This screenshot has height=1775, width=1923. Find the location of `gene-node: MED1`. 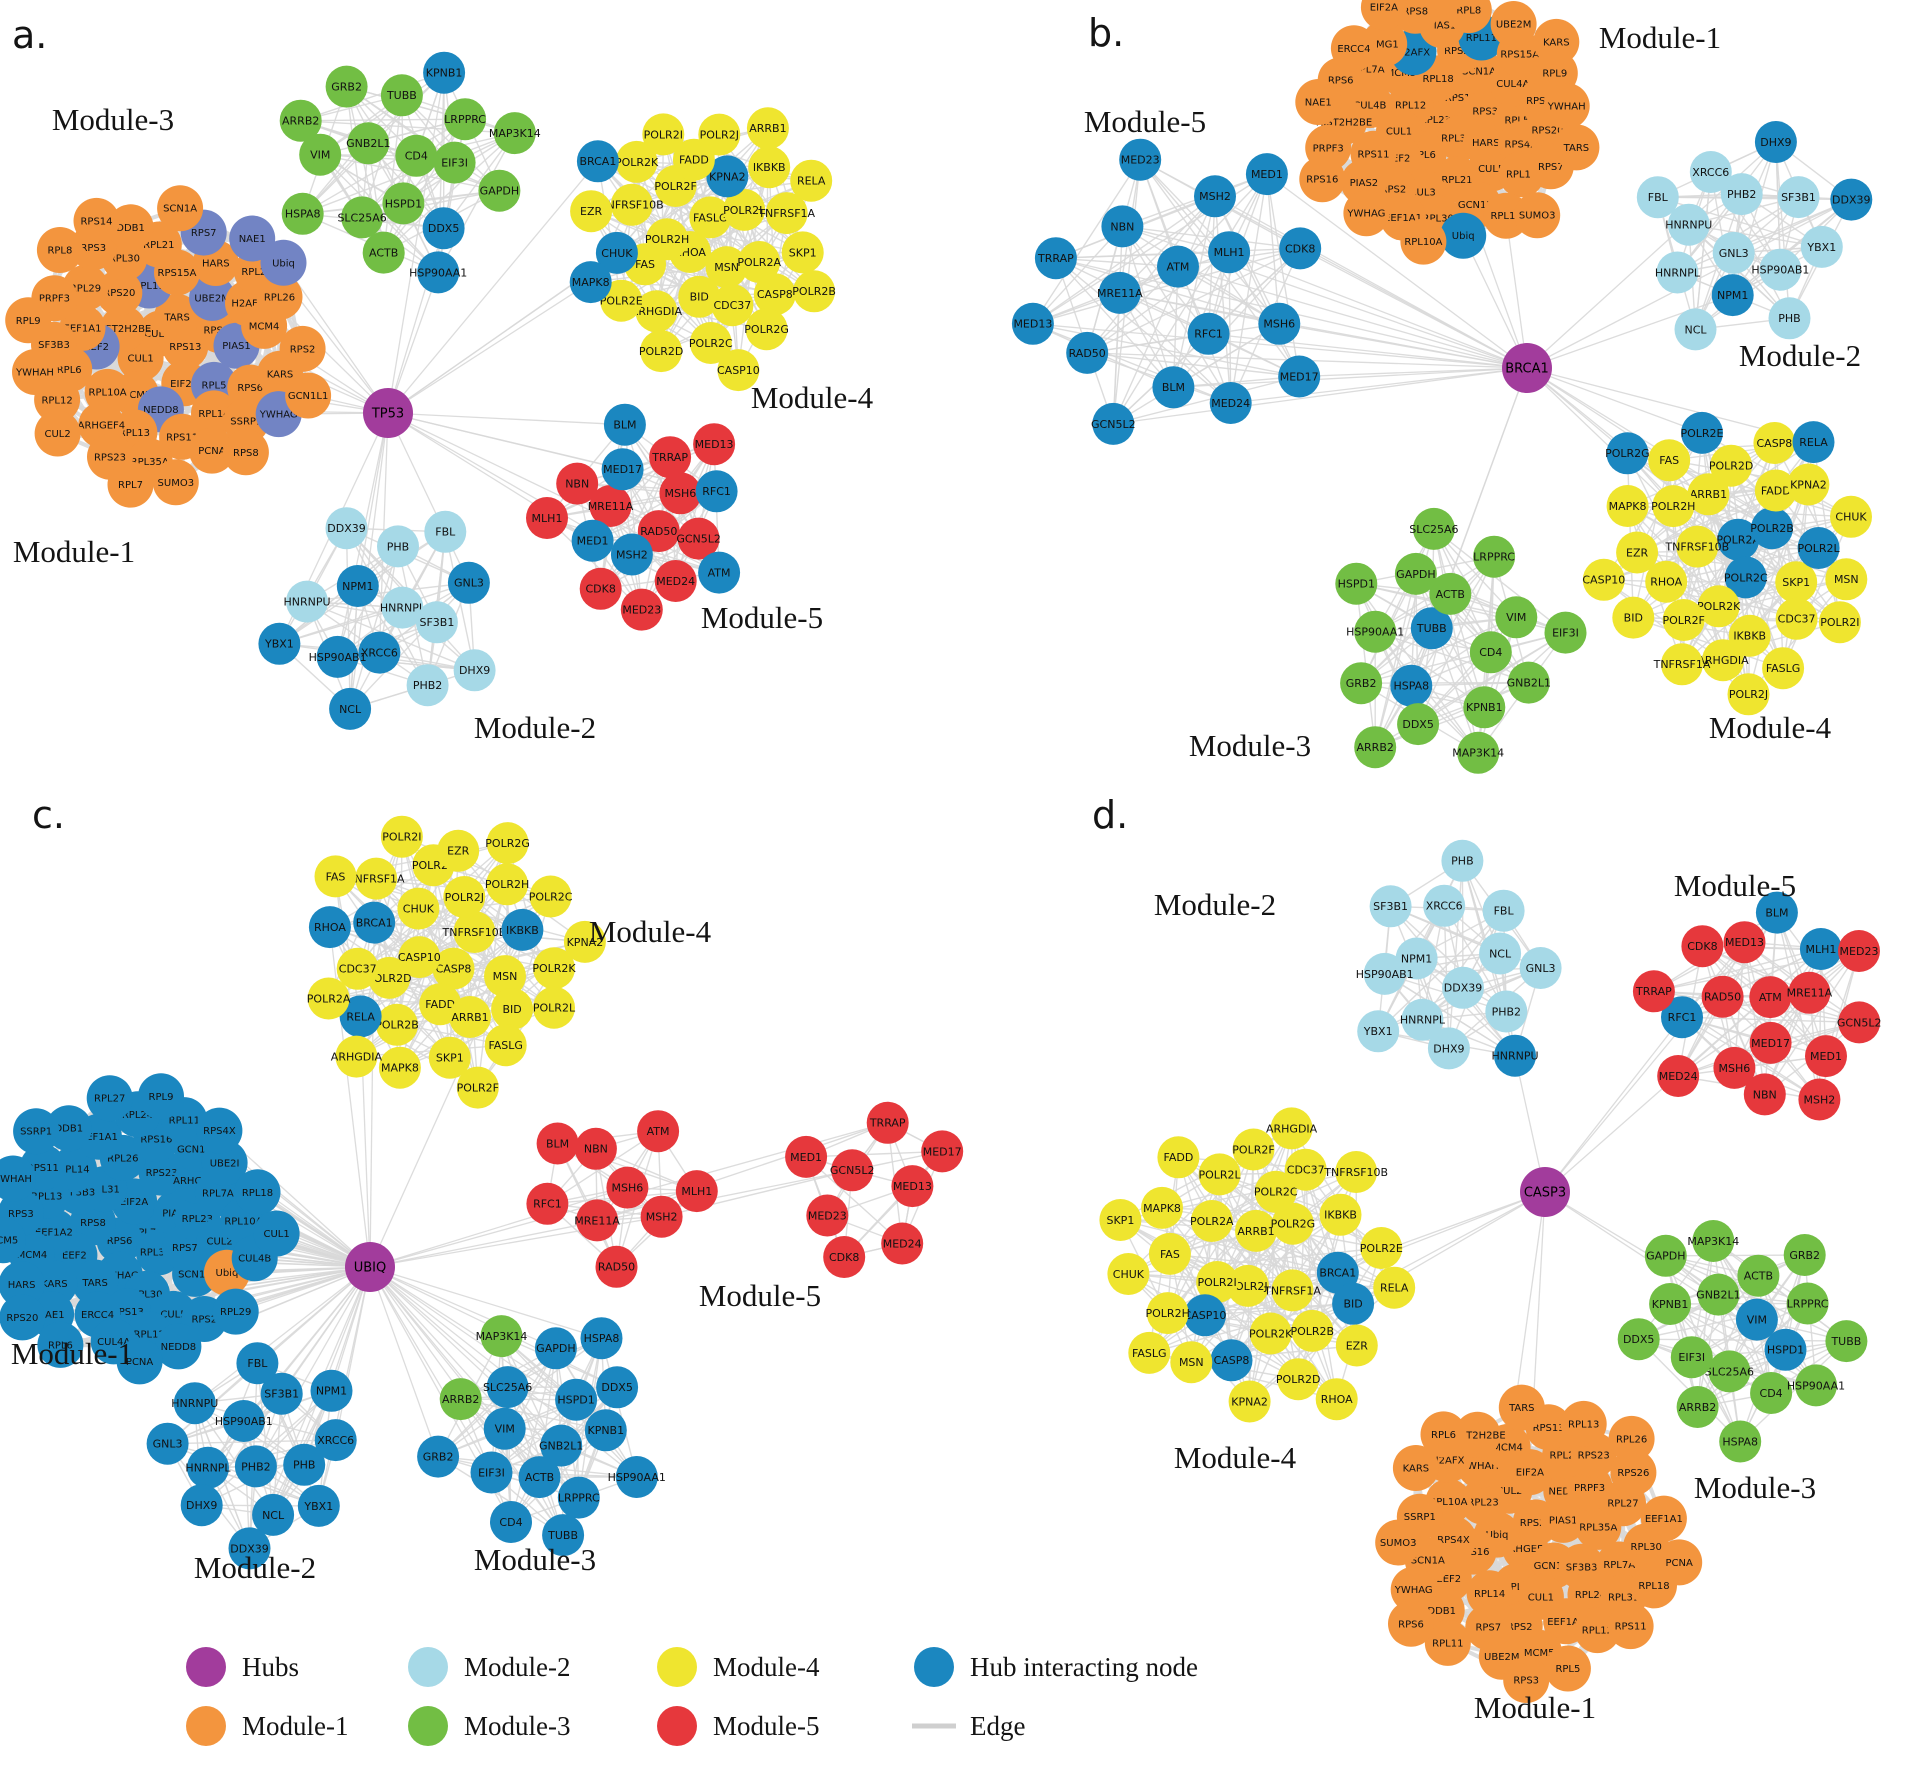

gene-node: MED1 is located at coordinates (1266, 174).